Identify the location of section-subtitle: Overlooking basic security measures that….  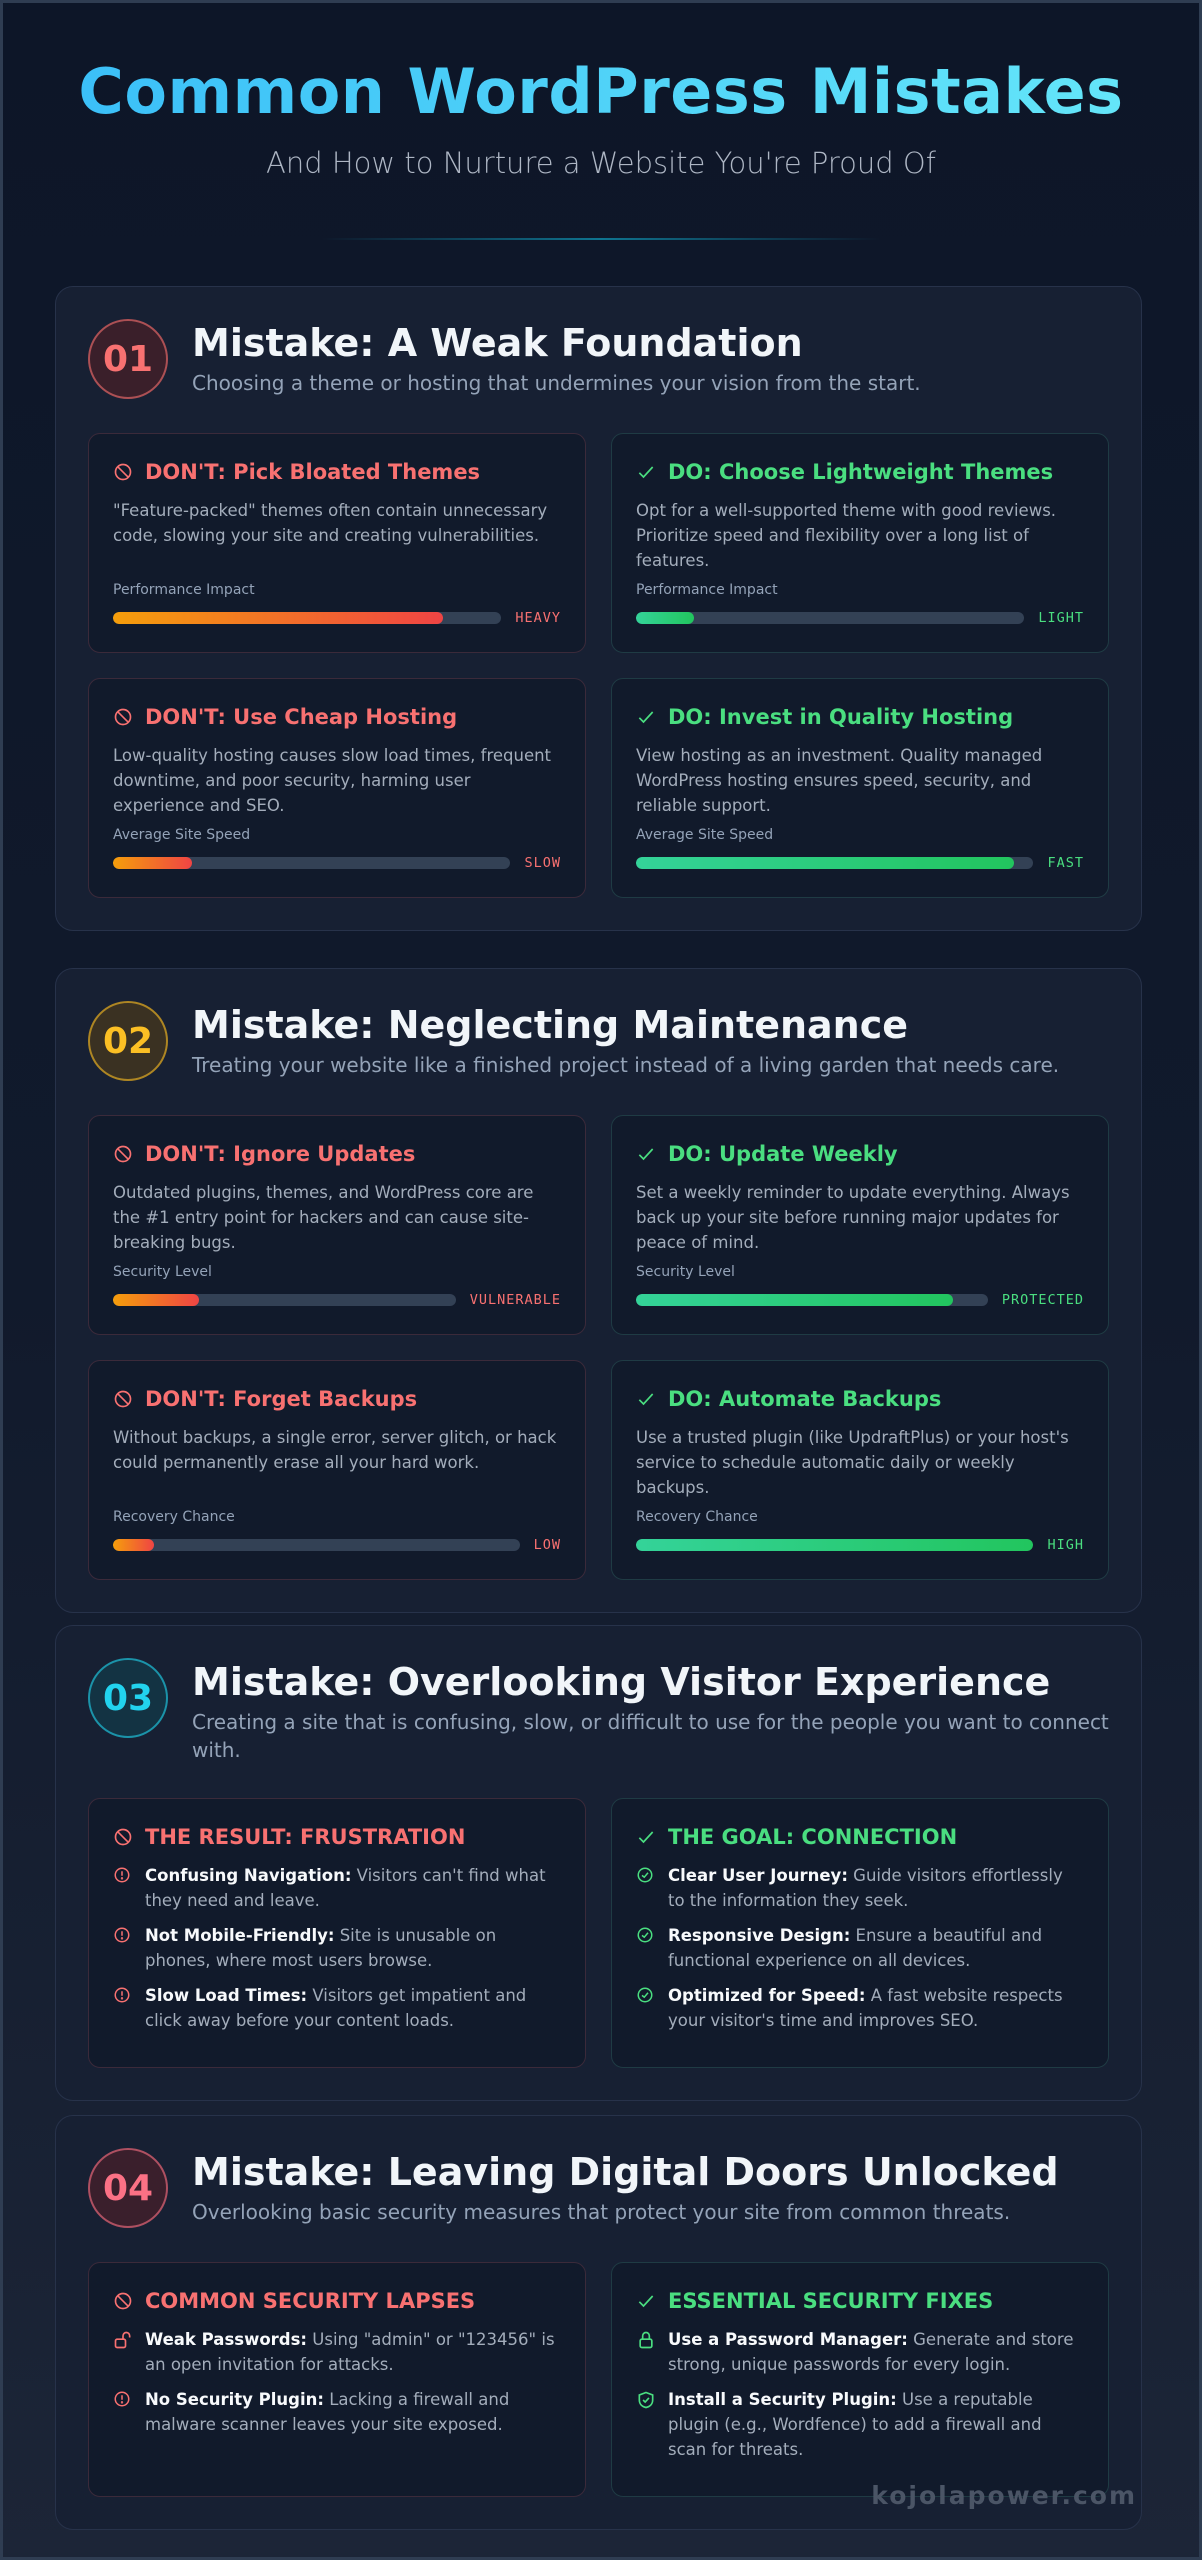
(601, 2212).